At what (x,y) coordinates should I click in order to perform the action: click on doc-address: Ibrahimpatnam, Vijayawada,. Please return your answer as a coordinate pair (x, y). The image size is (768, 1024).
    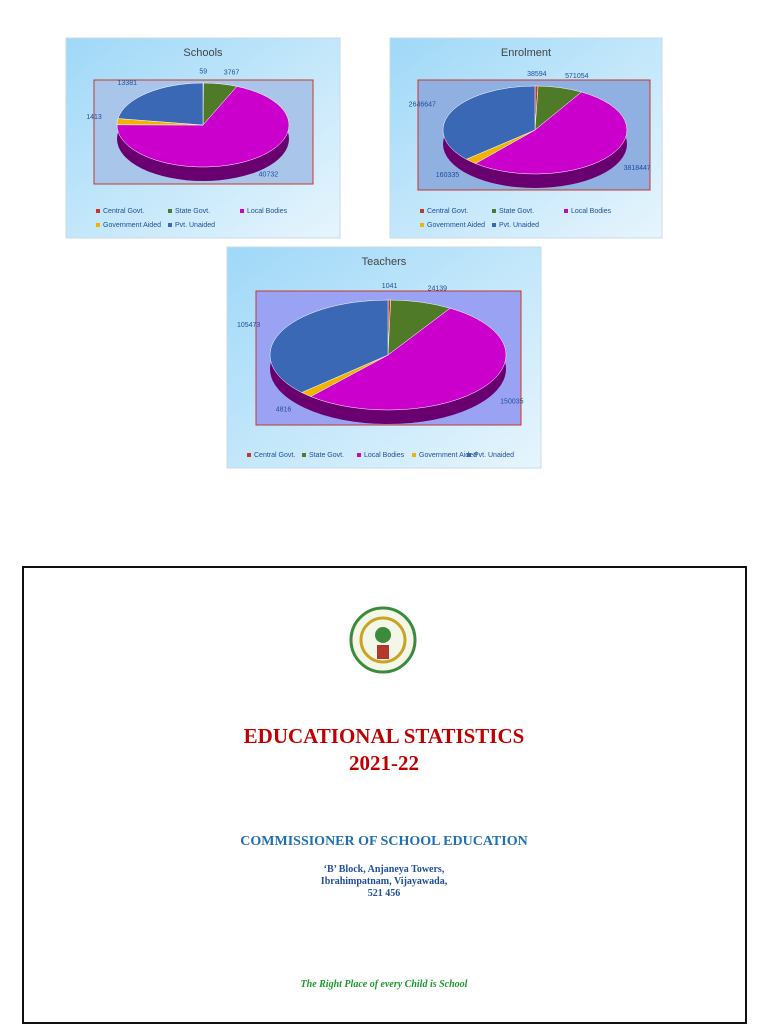
    Looking at the image, I should click on (384, 881).